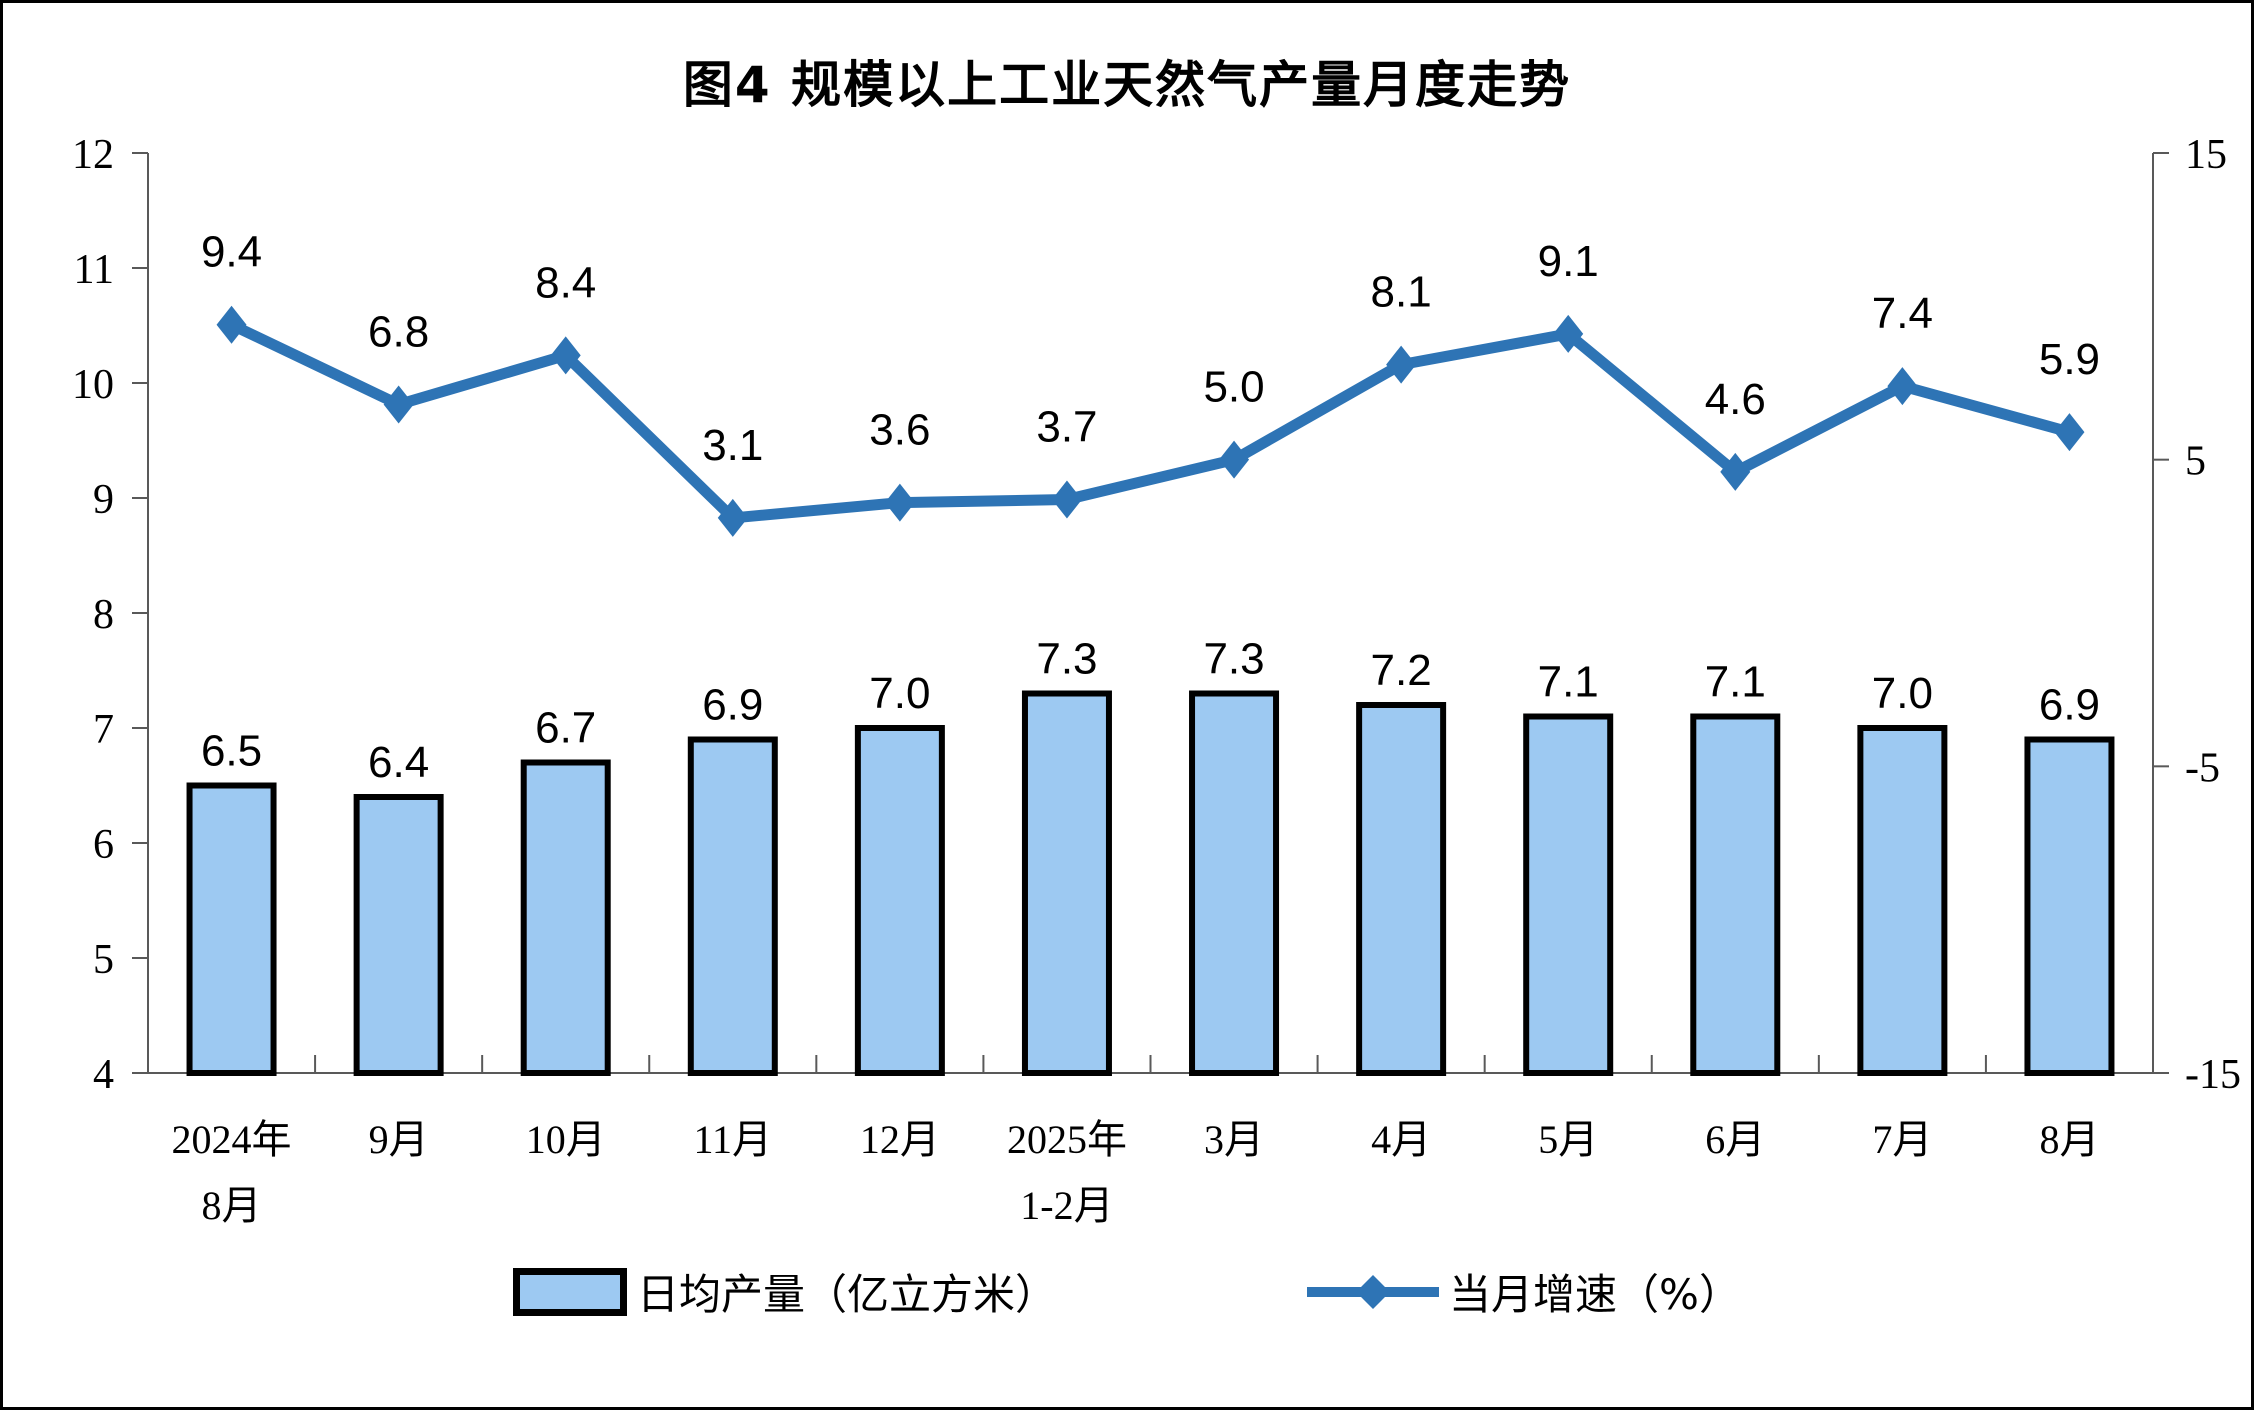 The width and height of the screenshot is (2254, 1410). Describe the element at coordinates (565, 728) in the screenshot. I see `svg-text: 6.7` at that location.